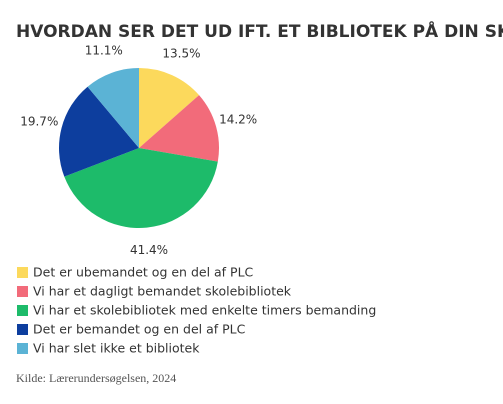  What do you see at coordinates (116, 348) in the screenshot?
I see `legend-label: Vi har slet ikke et bibliotek` at bounding box center [116, 348].